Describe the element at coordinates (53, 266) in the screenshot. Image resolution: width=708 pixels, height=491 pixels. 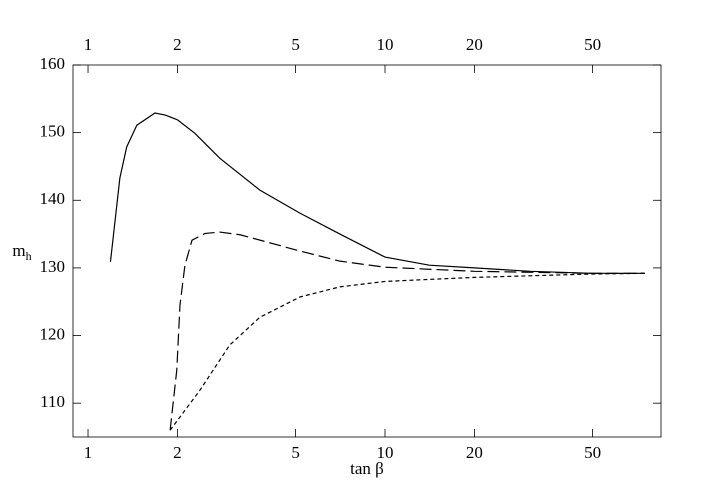
I see `y-tick-label: 130` at that location.